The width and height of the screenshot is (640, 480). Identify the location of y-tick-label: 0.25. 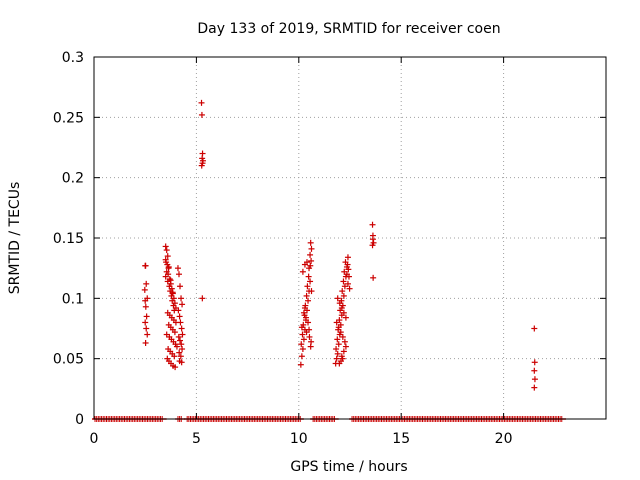
(68, 118).